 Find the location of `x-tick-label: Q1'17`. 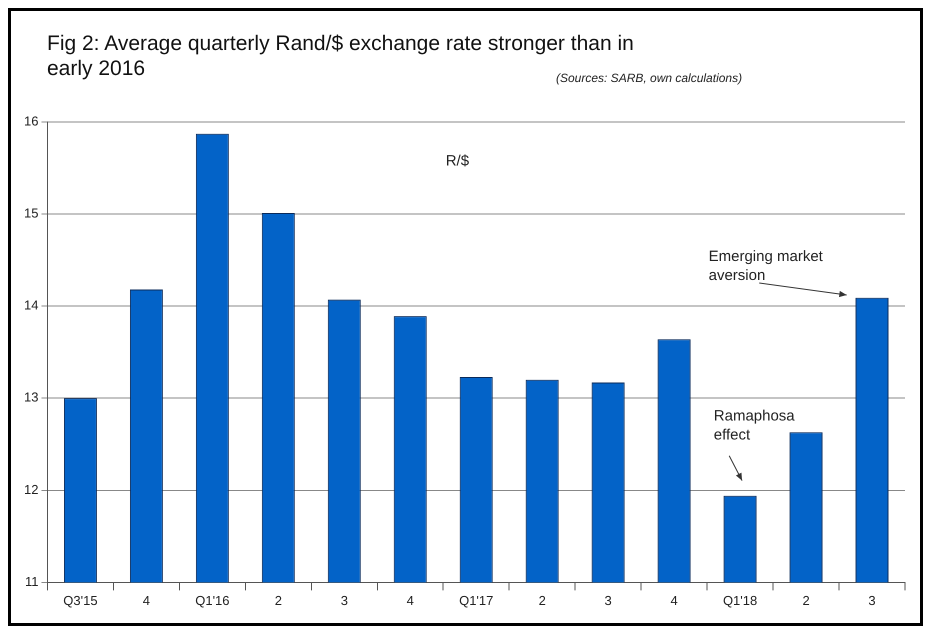

x-tick-label: Q1'17 is located at coordinates (476, 600).